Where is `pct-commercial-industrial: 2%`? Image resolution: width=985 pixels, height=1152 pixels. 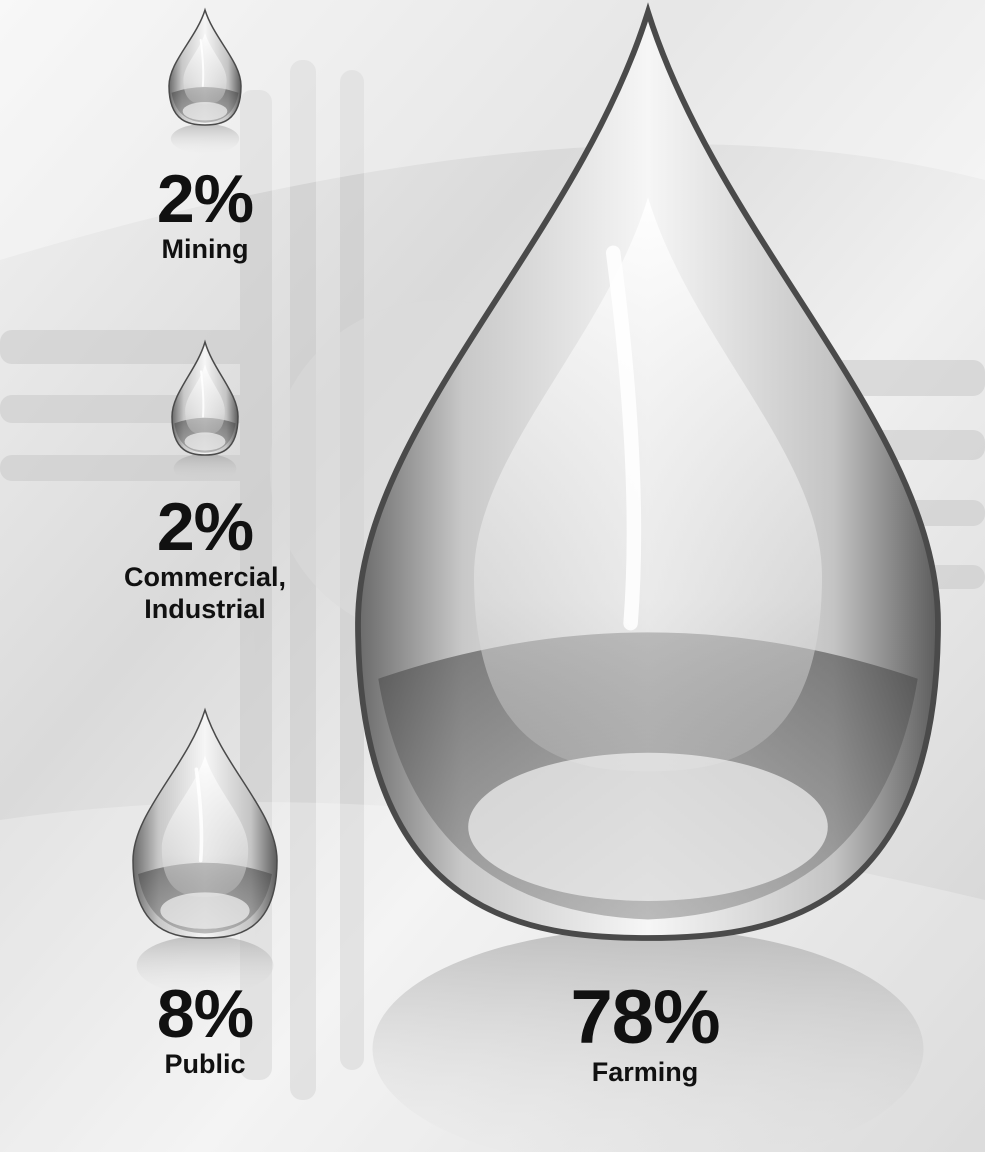 pct-commercial-industrial: 2% is located at coordinates (205, 527).